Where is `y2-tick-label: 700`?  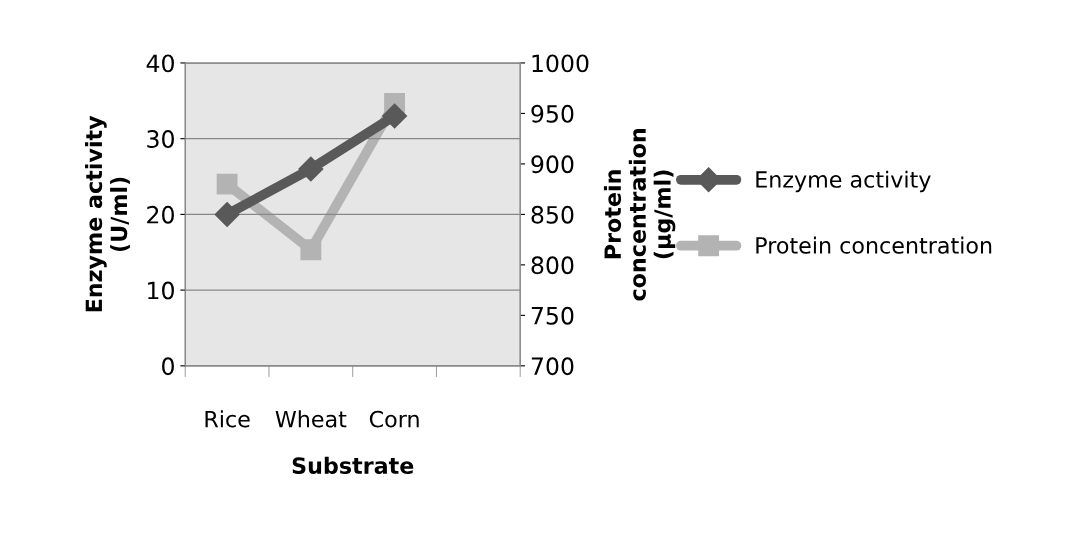 y2-tick-label: 700 is located at coordinates (552, 366).